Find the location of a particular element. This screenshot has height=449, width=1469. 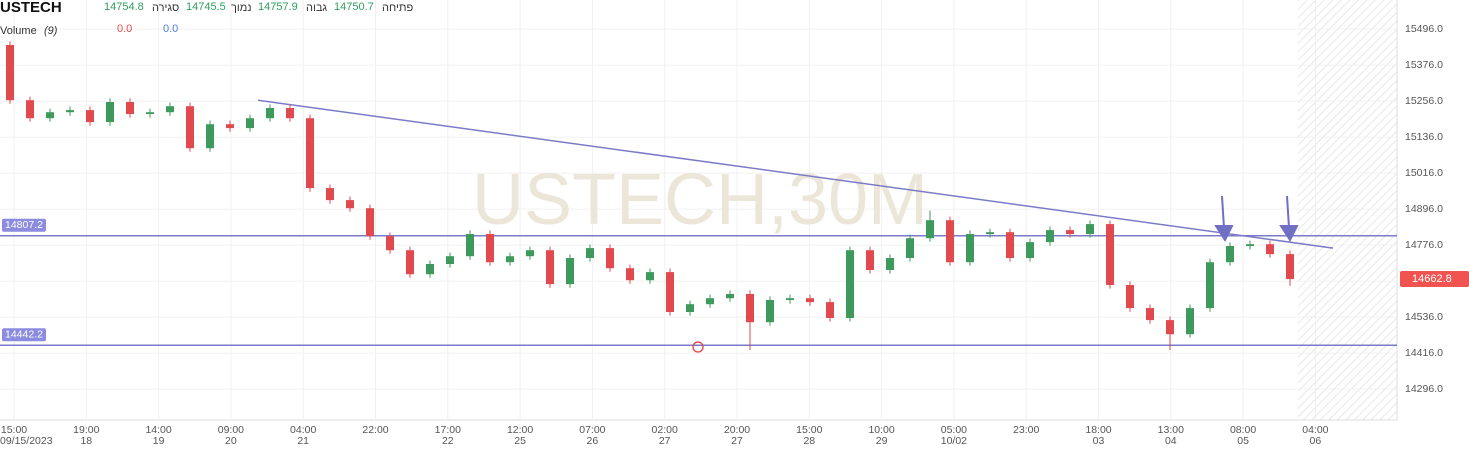

x-tick-sublabel: 05 is located at coordinates (1243, 441).